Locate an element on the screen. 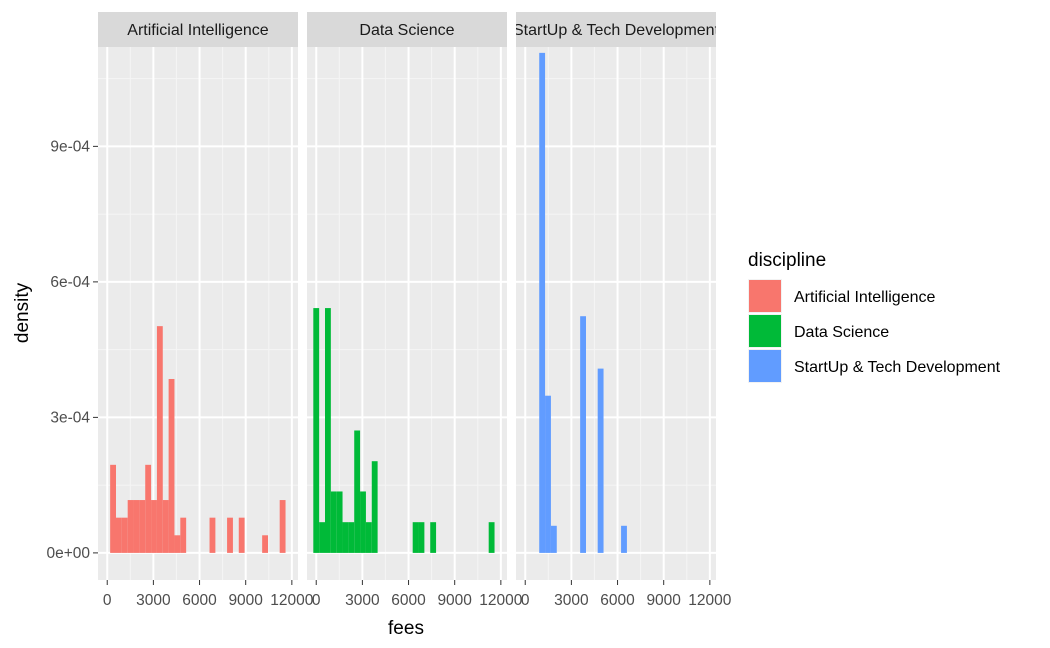  y-tick-label: 0e+00 is located at coordinates (68, 553).